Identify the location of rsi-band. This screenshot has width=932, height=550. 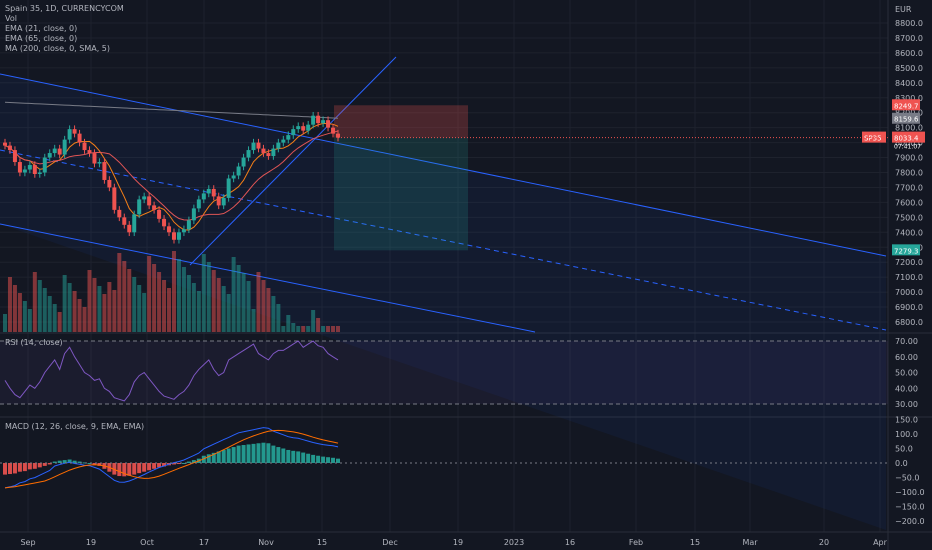
(444, 372).